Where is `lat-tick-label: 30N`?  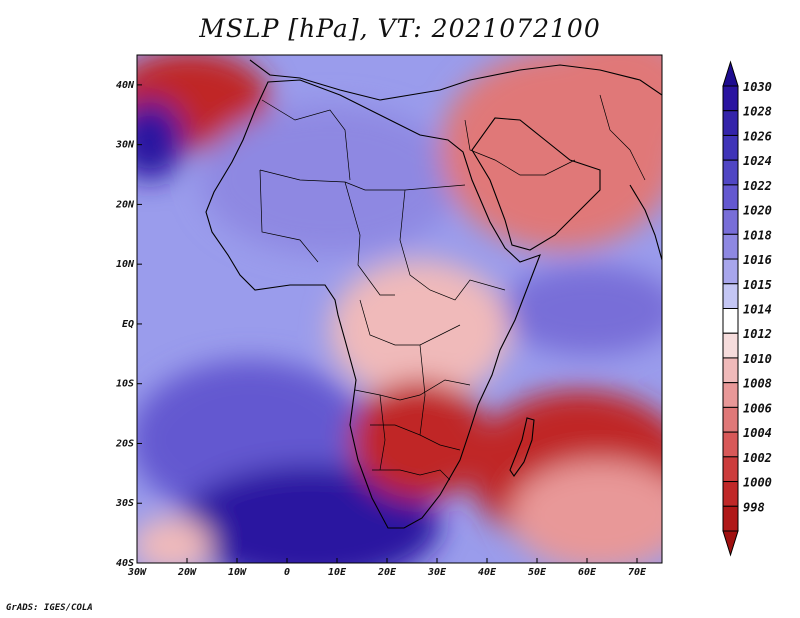 lat-tick-label: 30N is located at coordinates (125, 145).